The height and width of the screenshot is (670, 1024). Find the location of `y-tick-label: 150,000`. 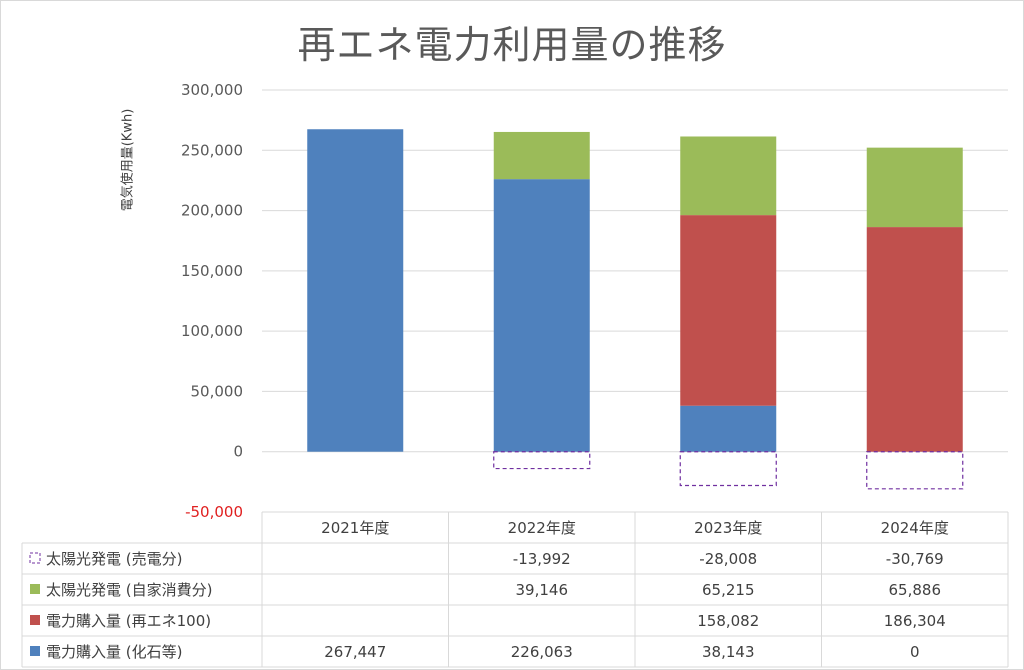

y-tick-label: 150,000 is located at coordinates (212, 271).